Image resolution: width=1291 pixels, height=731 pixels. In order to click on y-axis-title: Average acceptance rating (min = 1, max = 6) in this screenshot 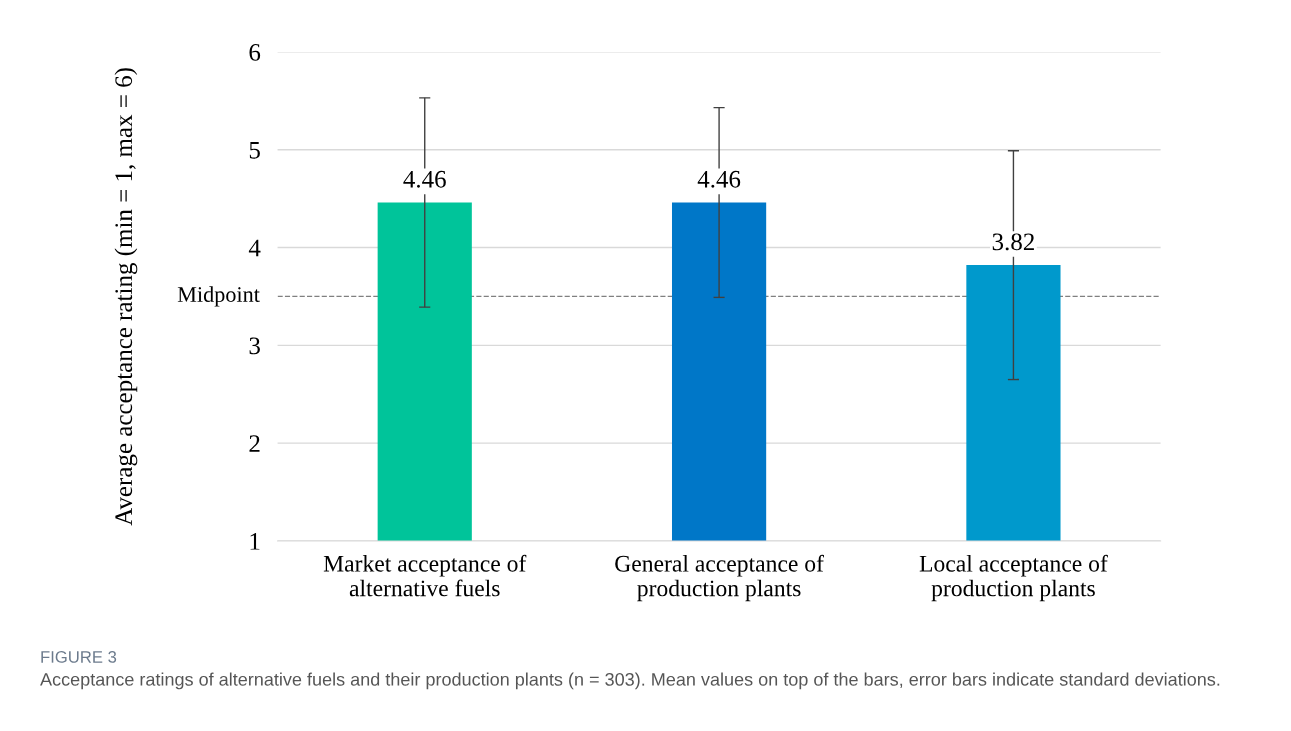, I will do `click(126, 297)`.